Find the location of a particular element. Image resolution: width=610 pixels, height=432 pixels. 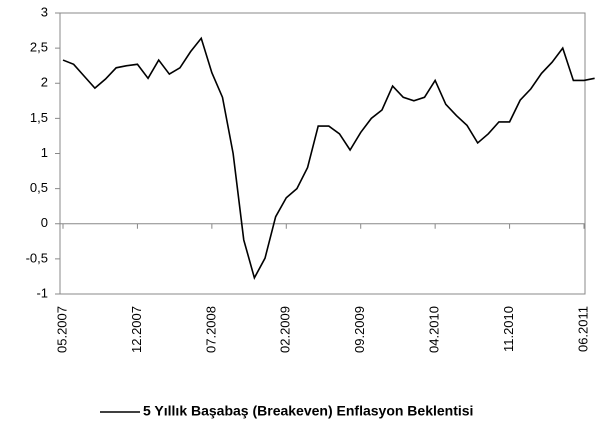

y-tick-label: 0,5 is located at coordinates (39, 187).